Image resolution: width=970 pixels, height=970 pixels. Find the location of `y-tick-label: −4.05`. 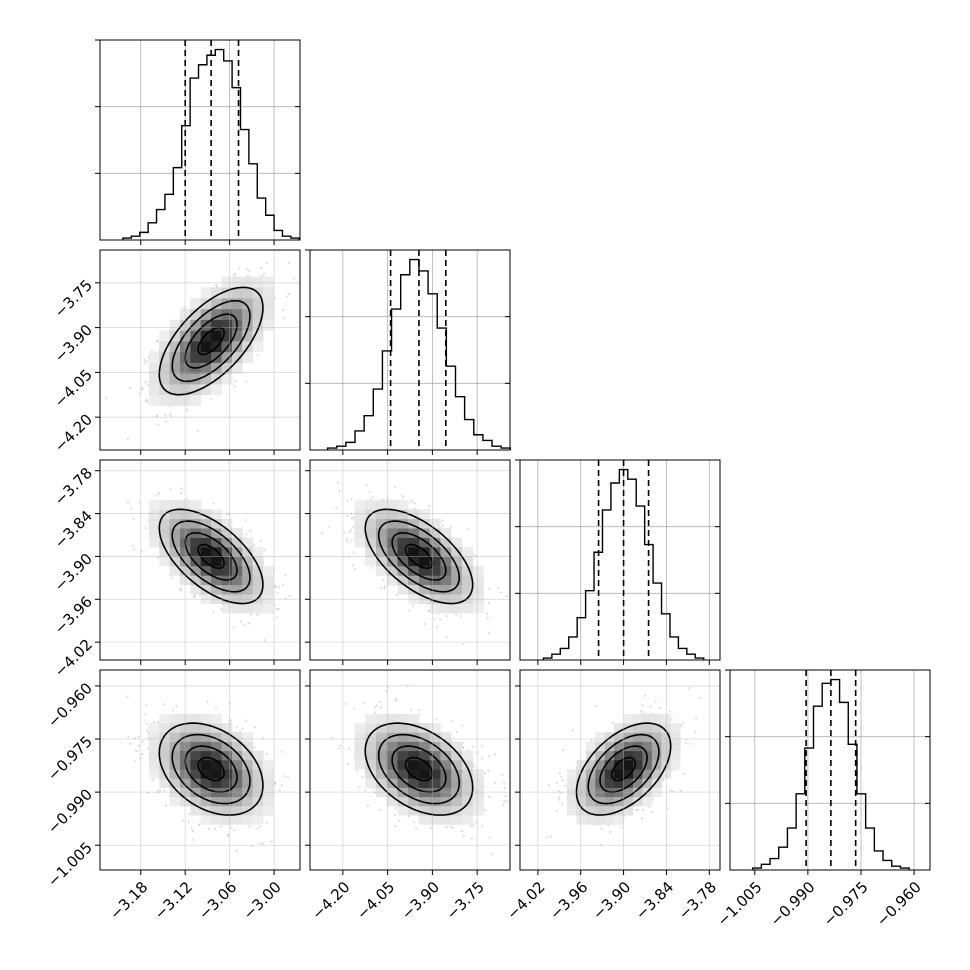

y-tick-label: −4.05 is located at coordinates (73, 388).